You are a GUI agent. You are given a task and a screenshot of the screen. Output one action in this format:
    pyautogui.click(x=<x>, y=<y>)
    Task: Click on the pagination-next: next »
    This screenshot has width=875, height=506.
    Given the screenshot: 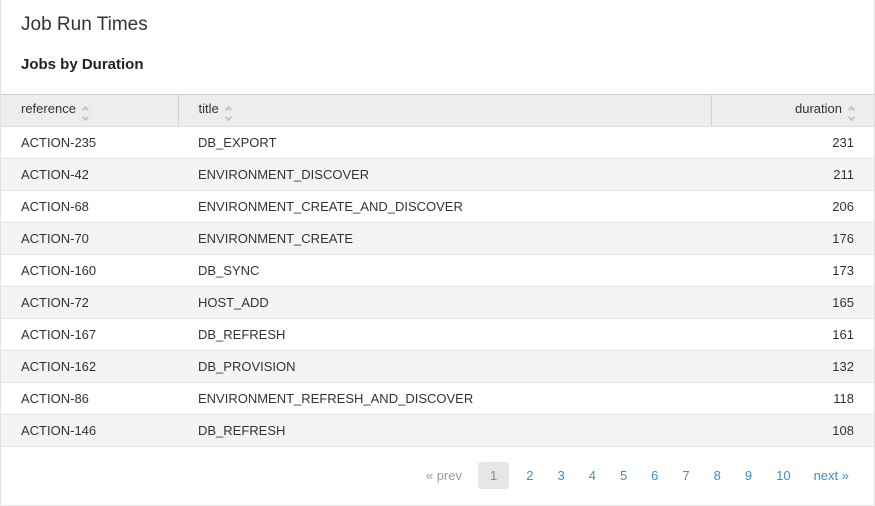 What is the action you would take?
    pyautogui.click(x=831, y=475)
    